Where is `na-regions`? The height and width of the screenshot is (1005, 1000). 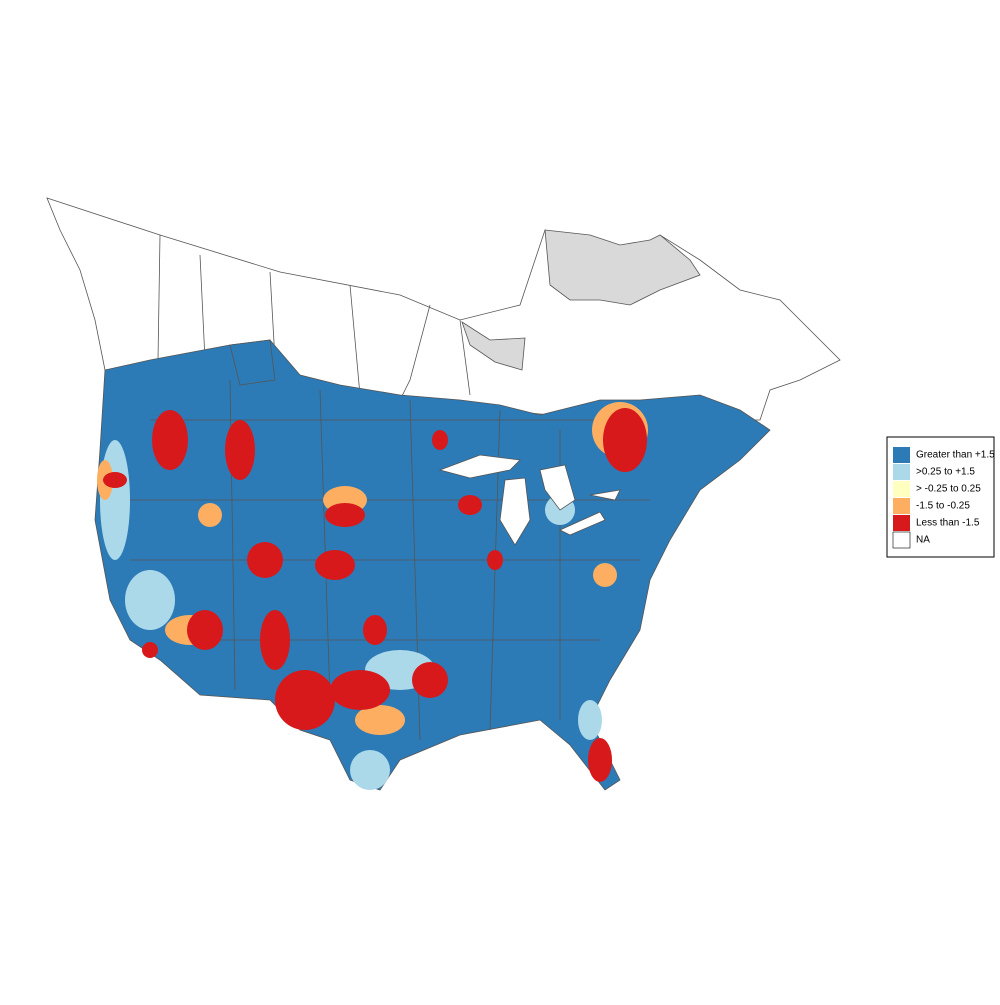
na-regions is located at coordinates (581, 300).